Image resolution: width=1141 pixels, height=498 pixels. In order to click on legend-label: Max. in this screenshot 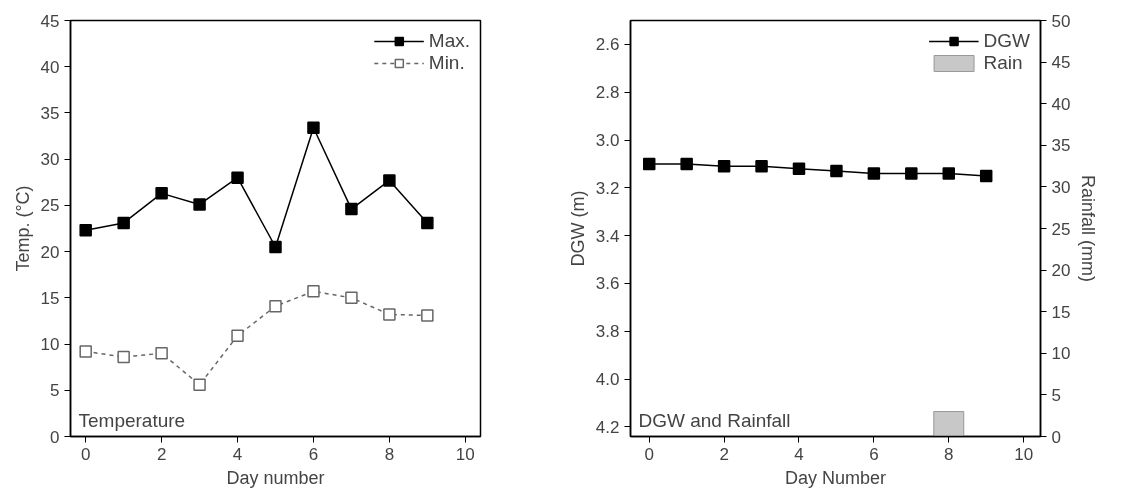, I will do `click(449, 41)`.